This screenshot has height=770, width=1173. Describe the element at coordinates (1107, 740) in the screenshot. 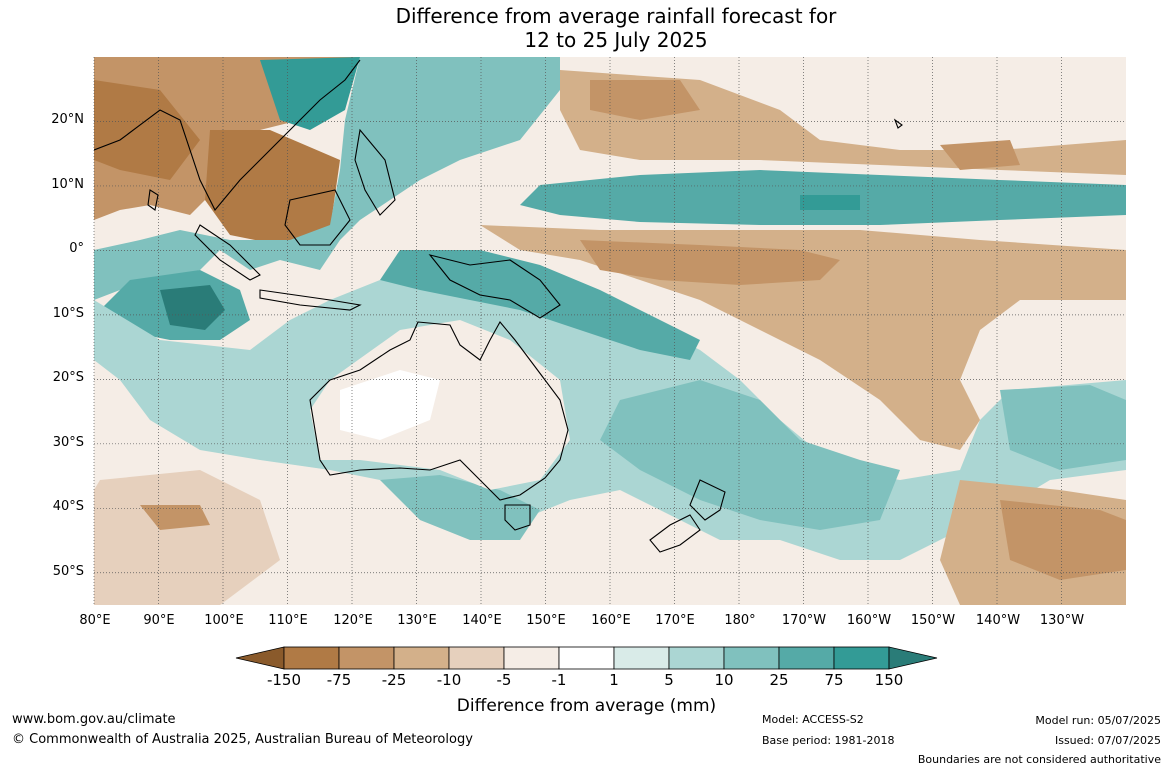

I see `issued-date: Issued: 07/07/2025` at that location.